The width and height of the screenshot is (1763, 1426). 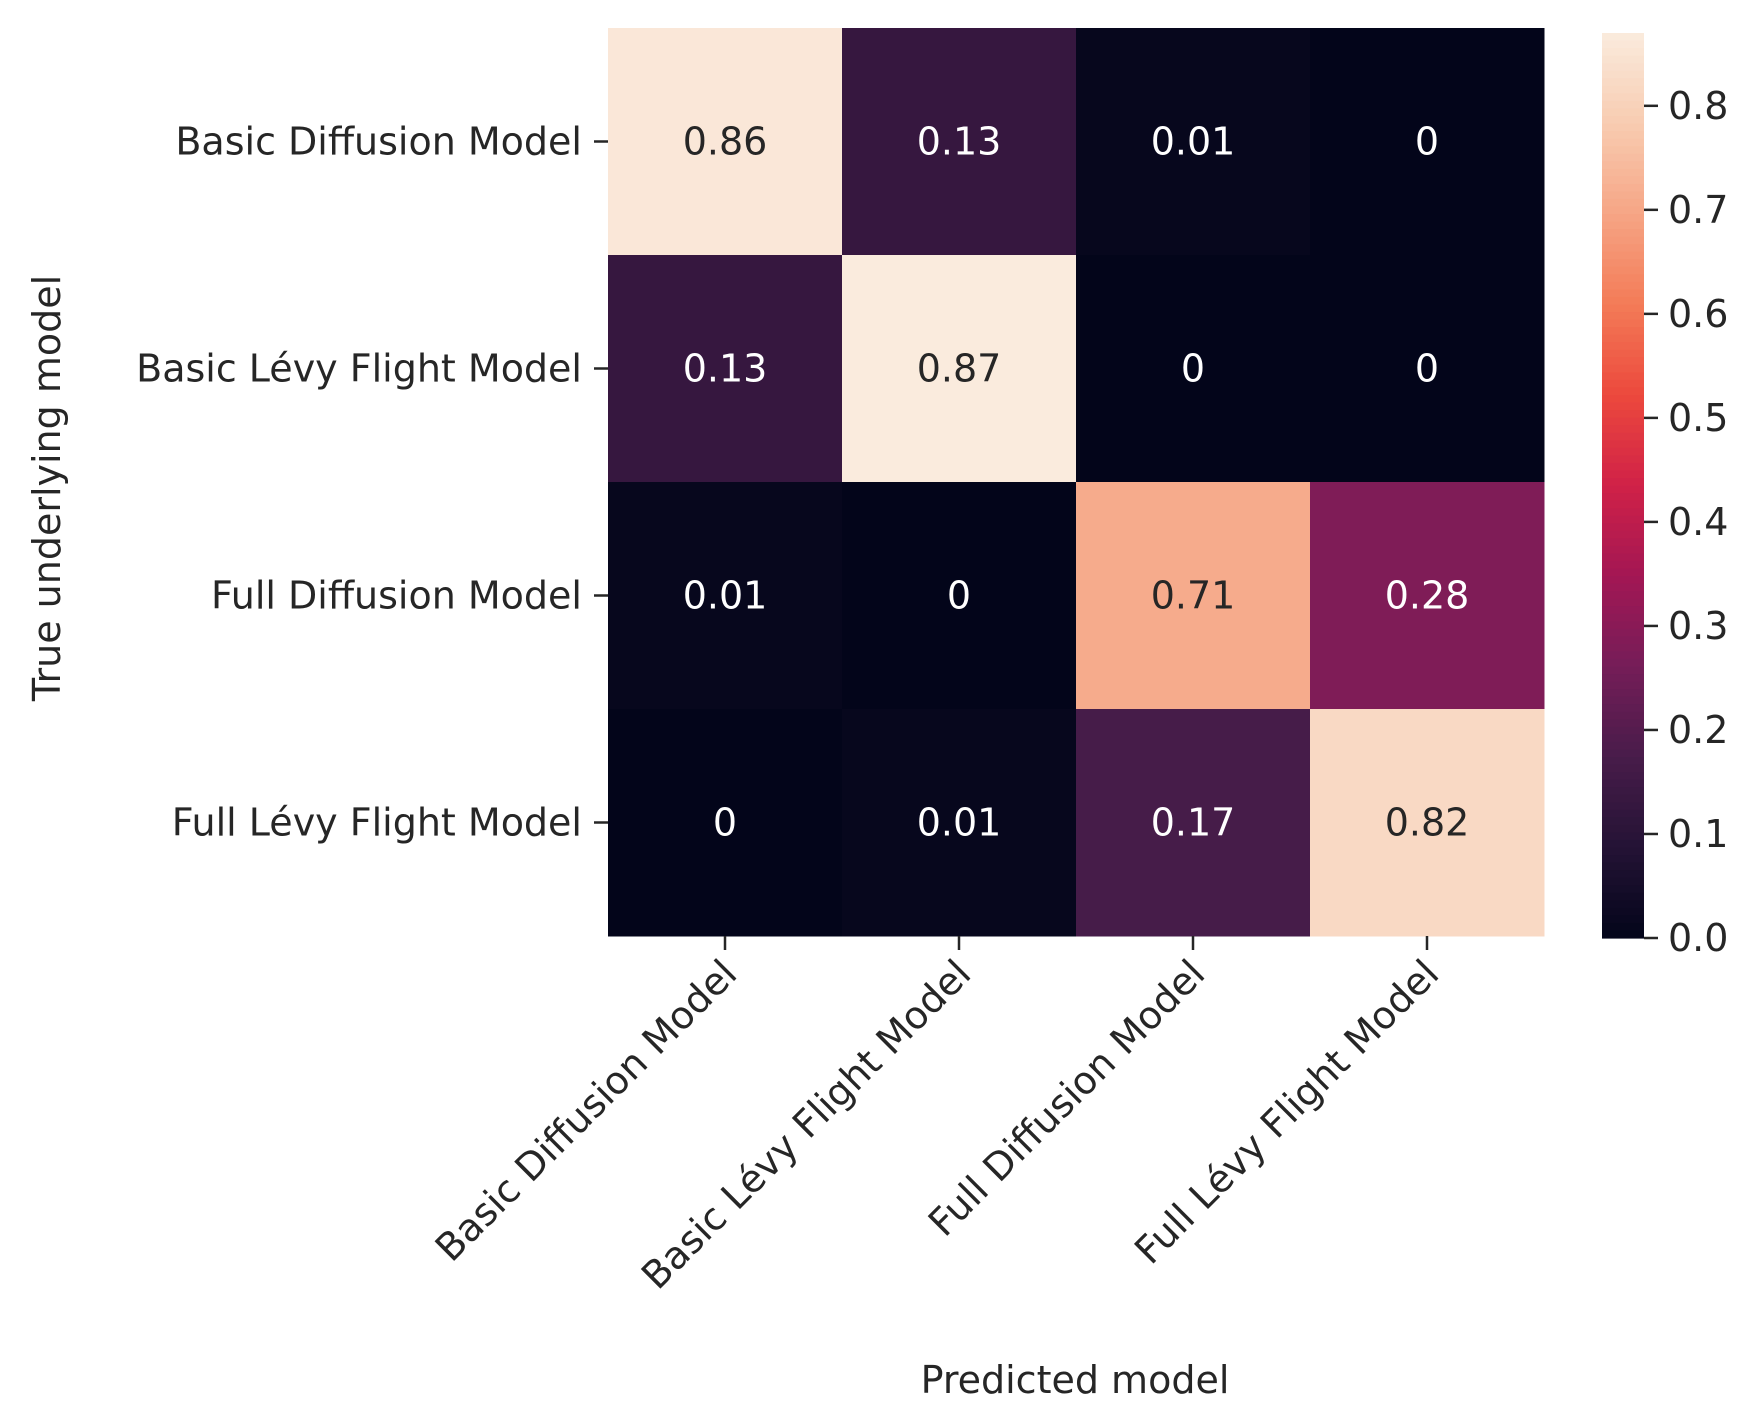 What do you see at coordinates (1698, 522) in the screenshot?
I see `colorbar-tick-label: 0.4` at bounding box center [1698, 522].